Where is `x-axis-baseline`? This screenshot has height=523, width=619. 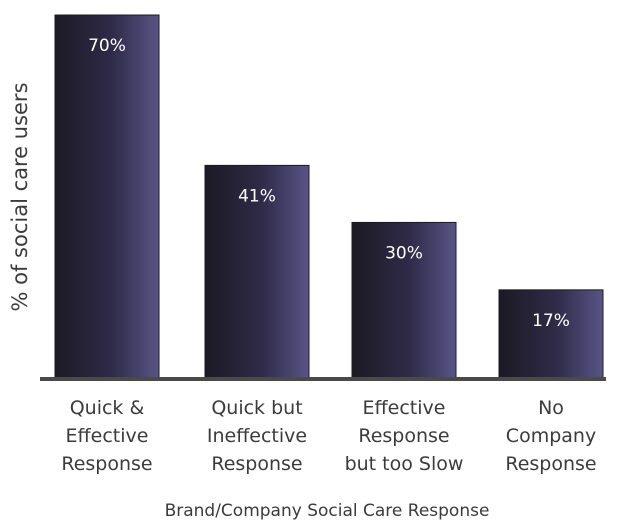 x-axis-baseline is located at coordinates (323, 379).